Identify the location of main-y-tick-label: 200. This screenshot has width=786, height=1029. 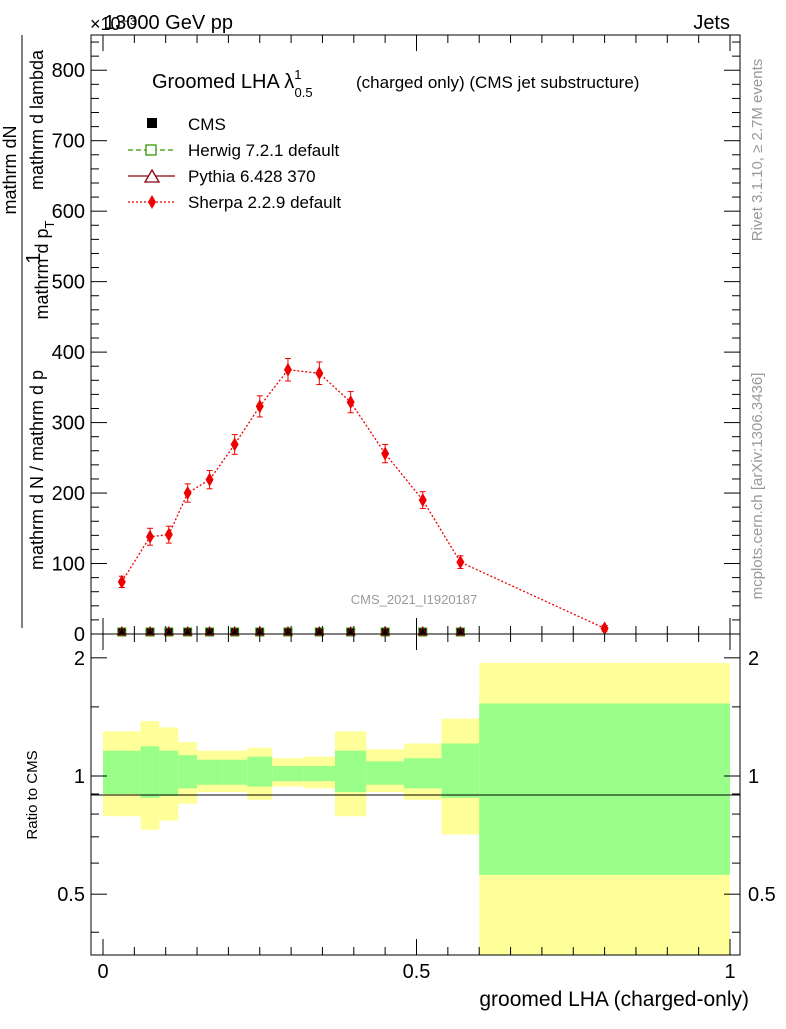
(68, 494).